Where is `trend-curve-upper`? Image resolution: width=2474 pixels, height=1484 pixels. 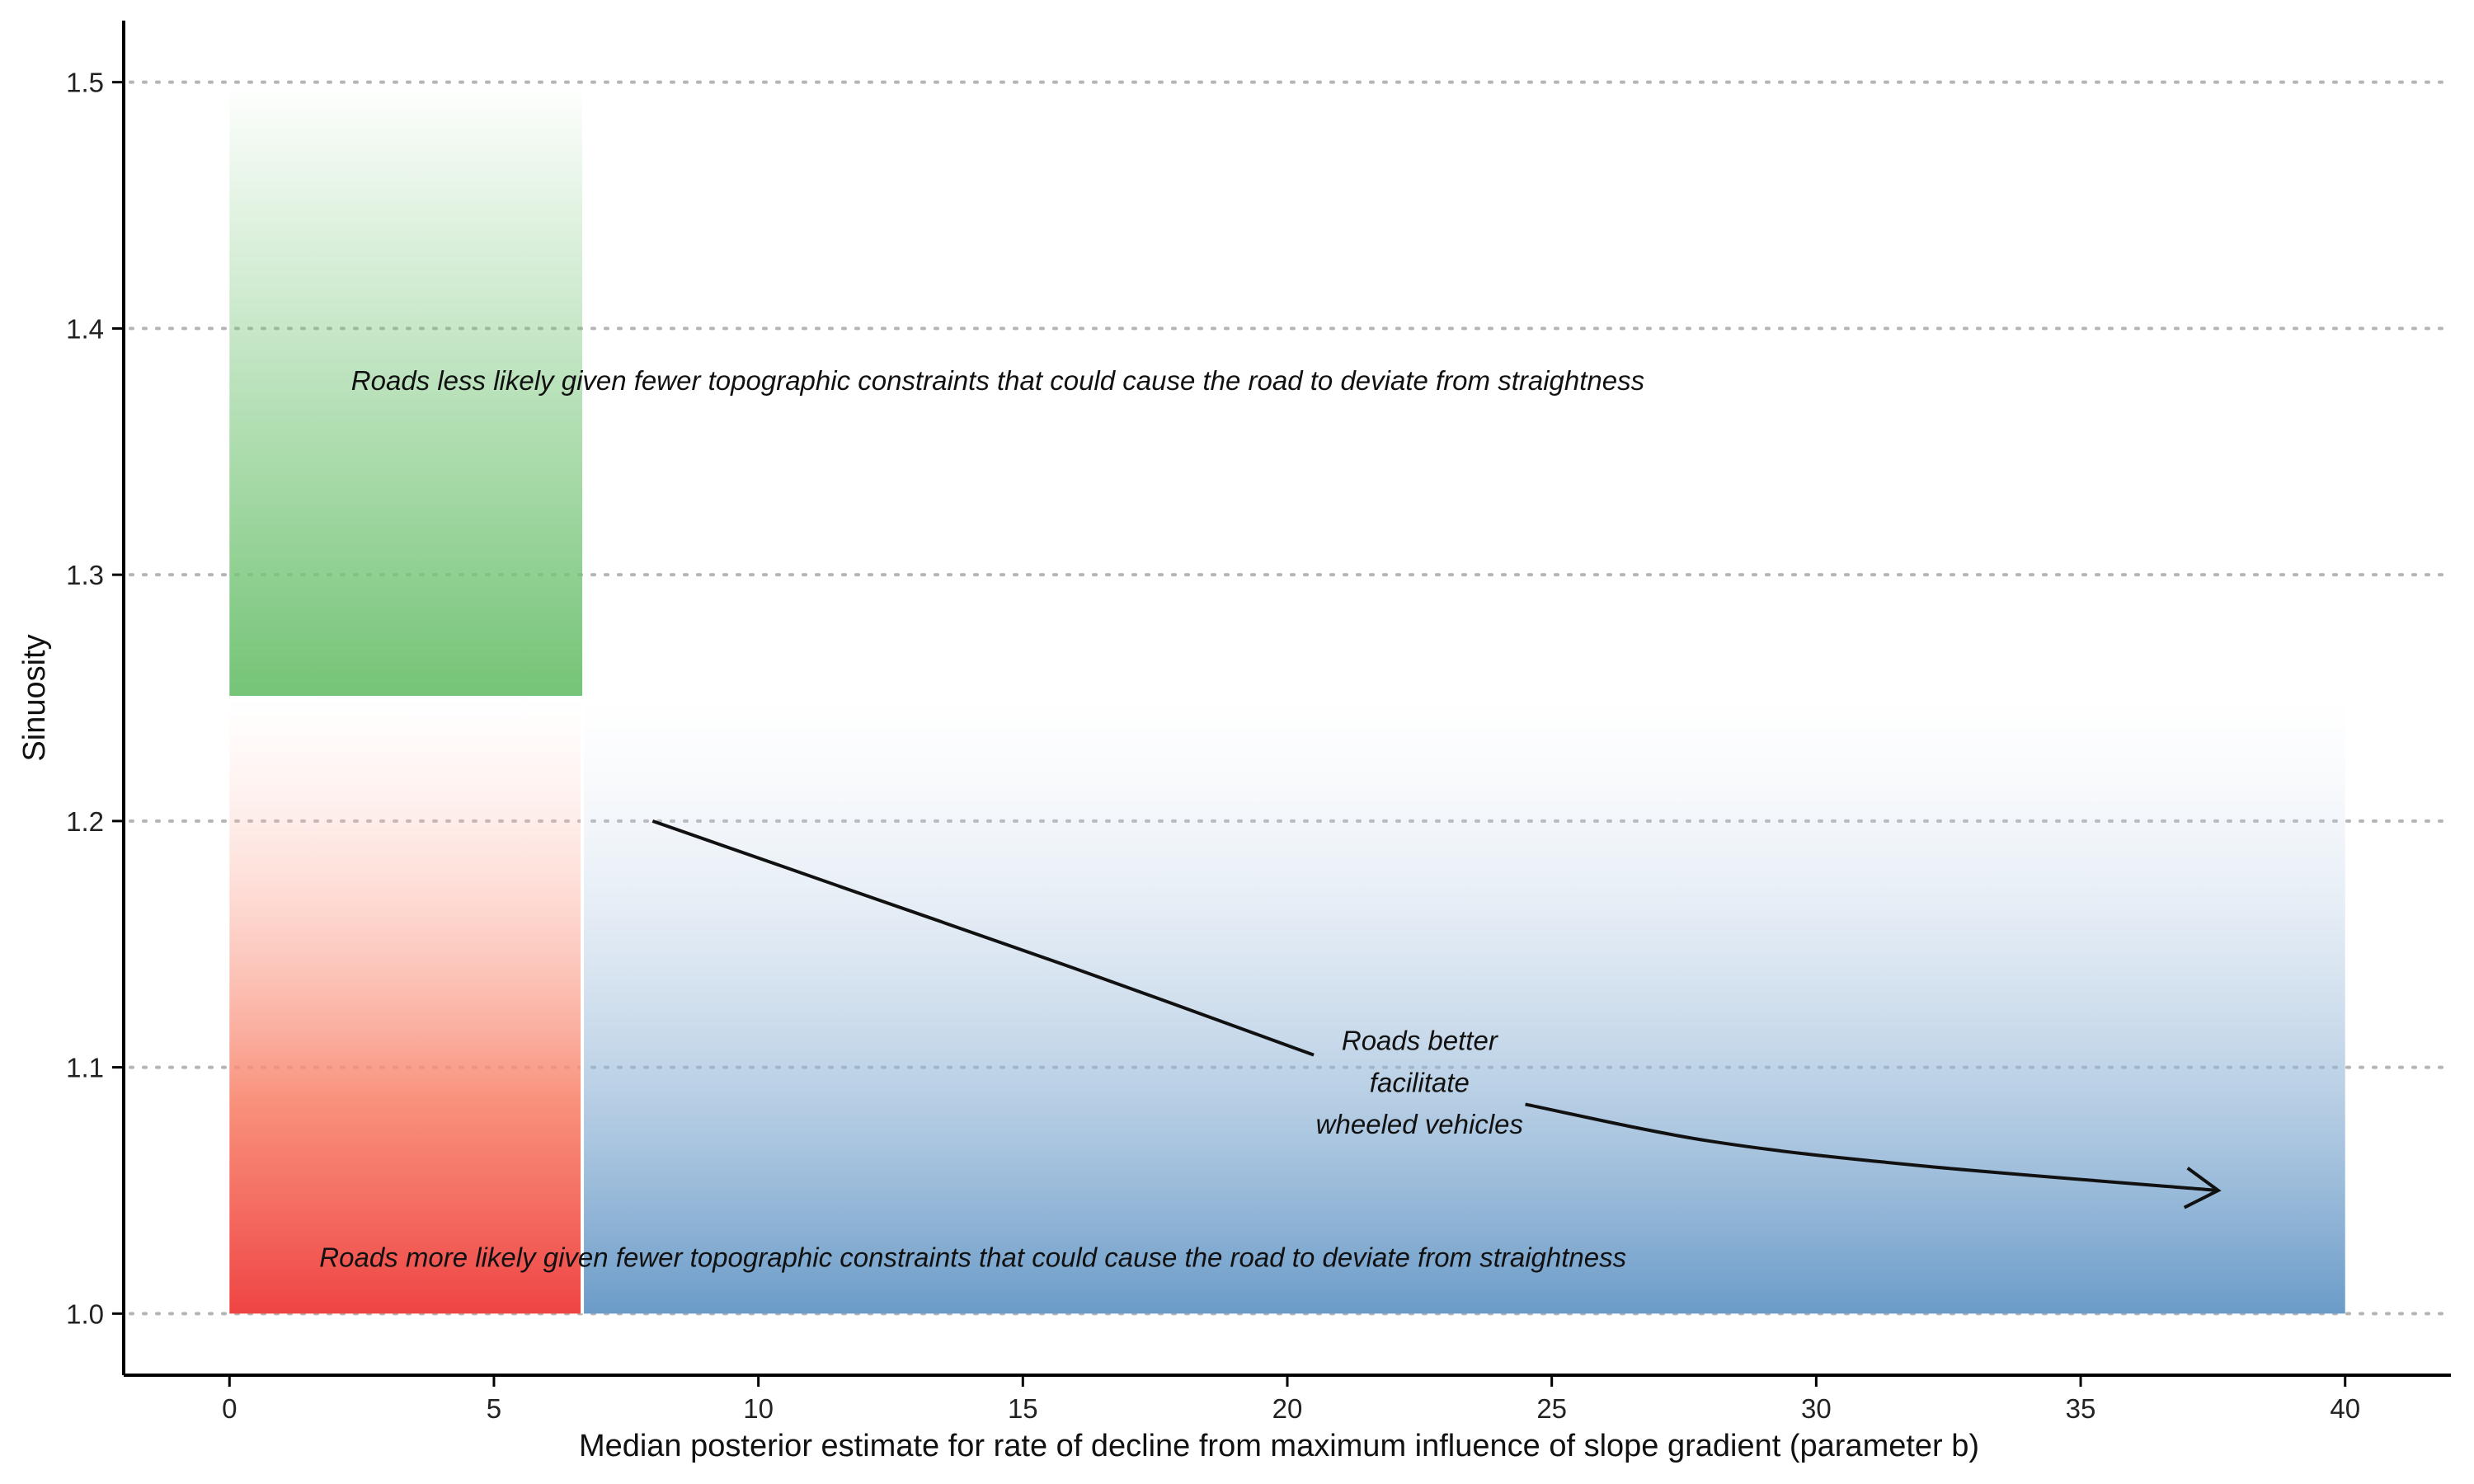
trend-curve-upper is located at coordinates (983, 938).